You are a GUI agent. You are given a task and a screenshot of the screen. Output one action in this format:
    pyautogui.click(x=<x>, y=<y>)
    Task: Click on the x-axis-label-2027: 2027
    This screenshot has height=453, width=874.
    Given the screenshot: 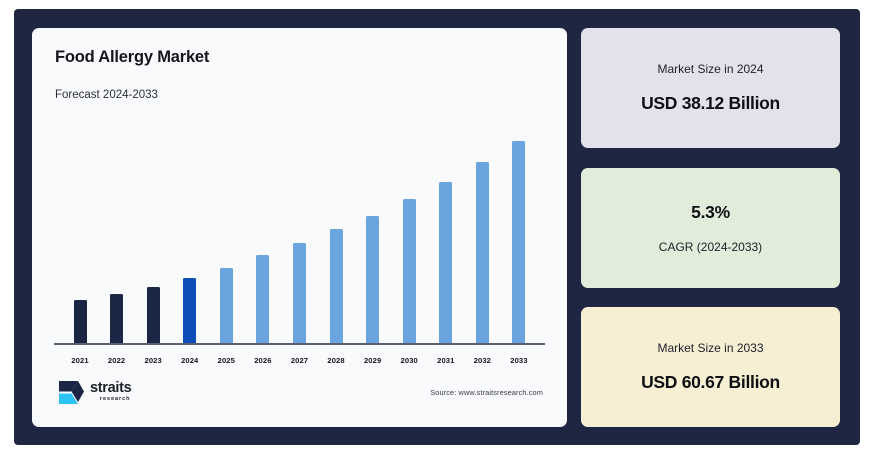 What is the action you would take?
    pyautogui.click(x=299, y=360)
    